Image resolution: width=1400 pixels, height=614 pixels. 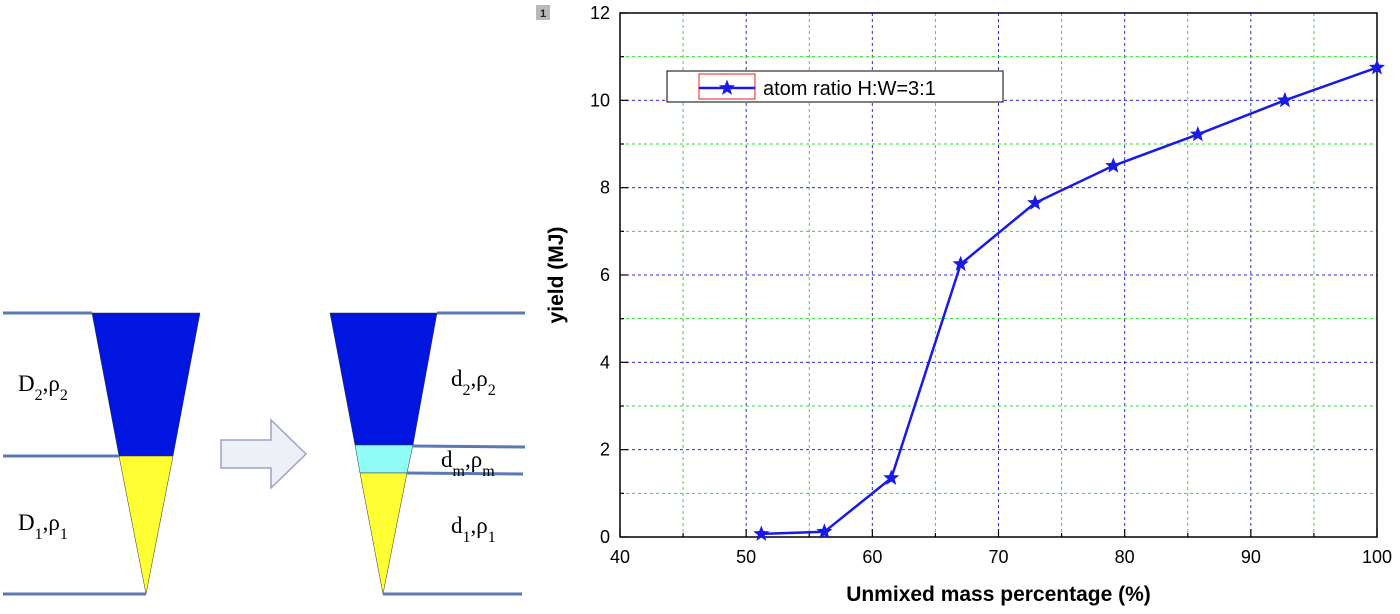 What do you see at coordinates (600, 13) in the screenshot?
I see `y-tick-label: 12` at bounding box center [600, 13].